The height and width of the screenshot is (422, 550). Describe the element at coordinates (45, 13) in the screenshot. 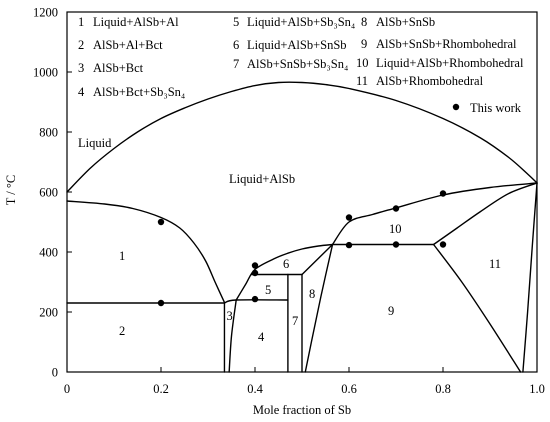

I see `y-tick-label: 1200` at that location.